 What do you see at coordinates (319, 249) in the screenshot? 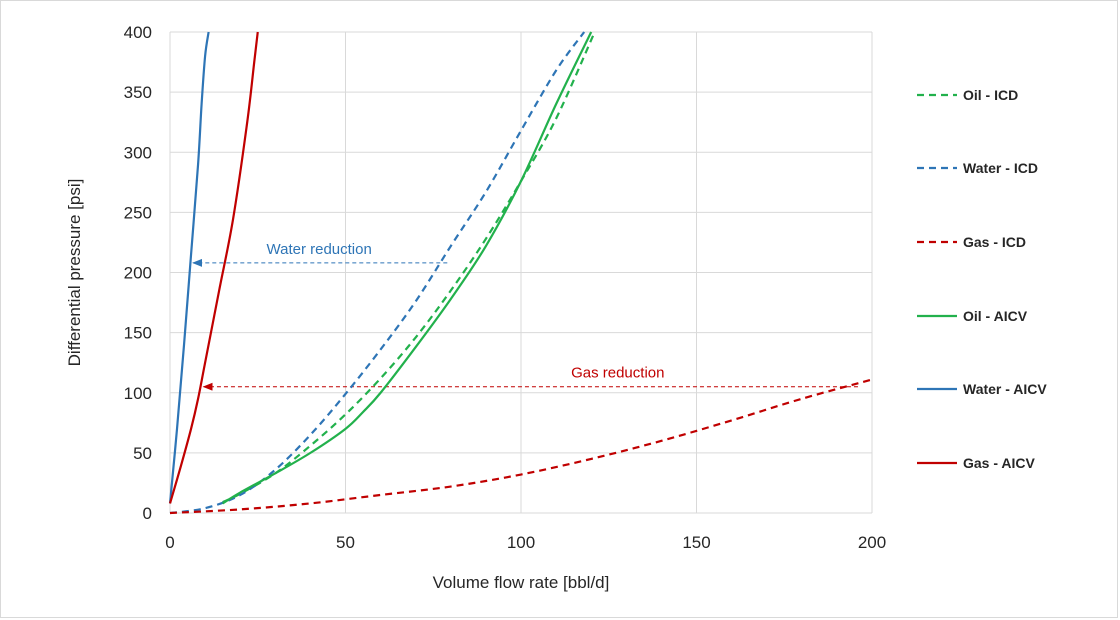
I see `annotation-label: Water reduction` at bounding box center [319, 249].